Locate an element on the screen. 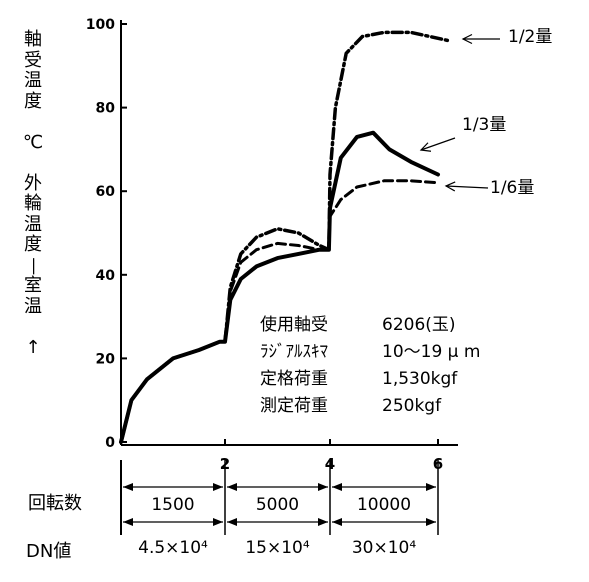 Image resolution: width=589 pixels, height=582 pixels. y-axis-label: 軸受温度 ℃ 外輪温度 — 室温 ↑ is located at coordinates (33, 193).